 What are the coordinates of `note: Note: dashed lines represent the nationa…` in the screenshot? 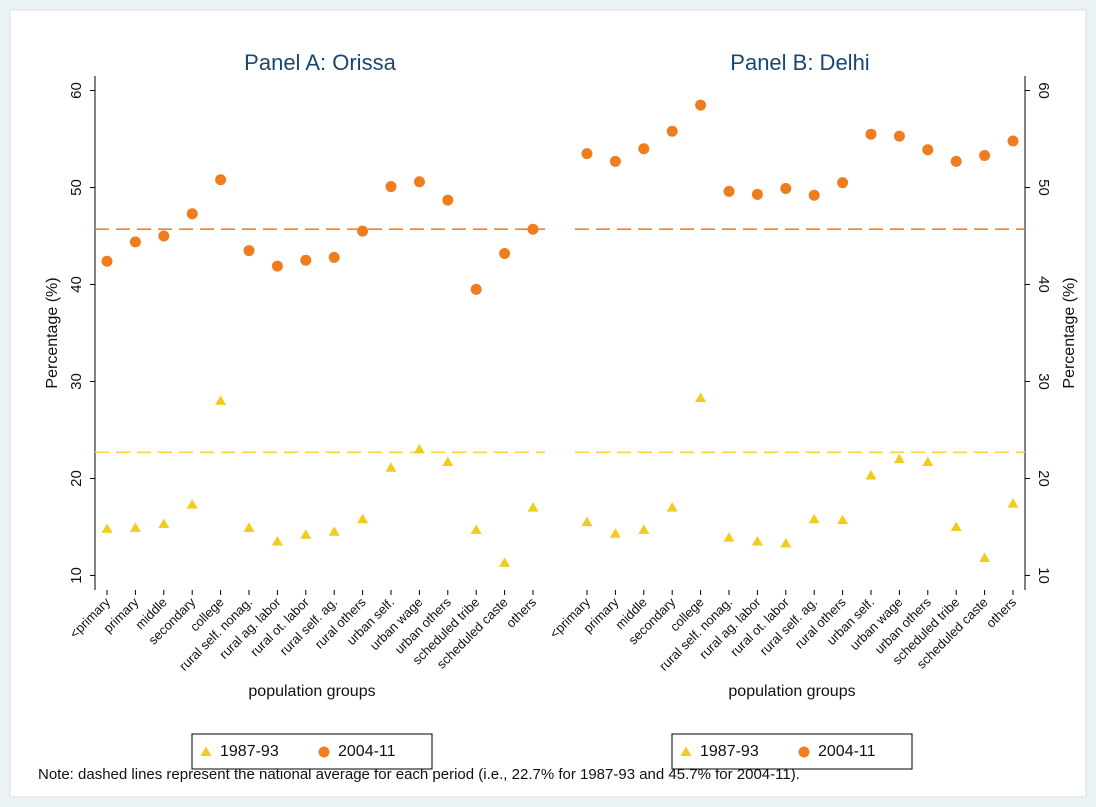 It's located at (419, 774).